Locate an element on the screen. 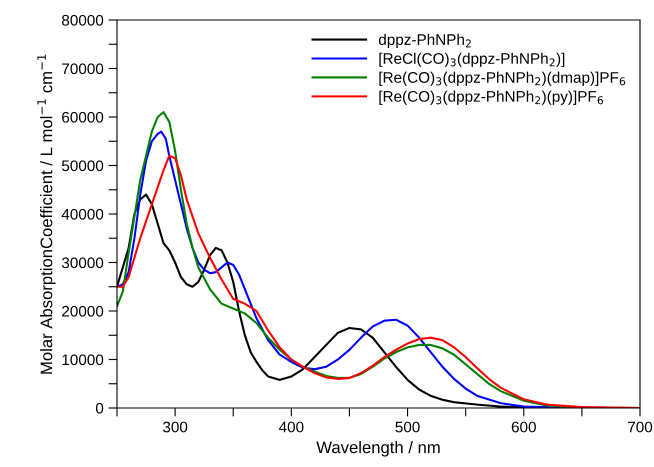 This screenshot has height=467, width=654. y-tick-label: 10000 is located at coordinates (83, 360).